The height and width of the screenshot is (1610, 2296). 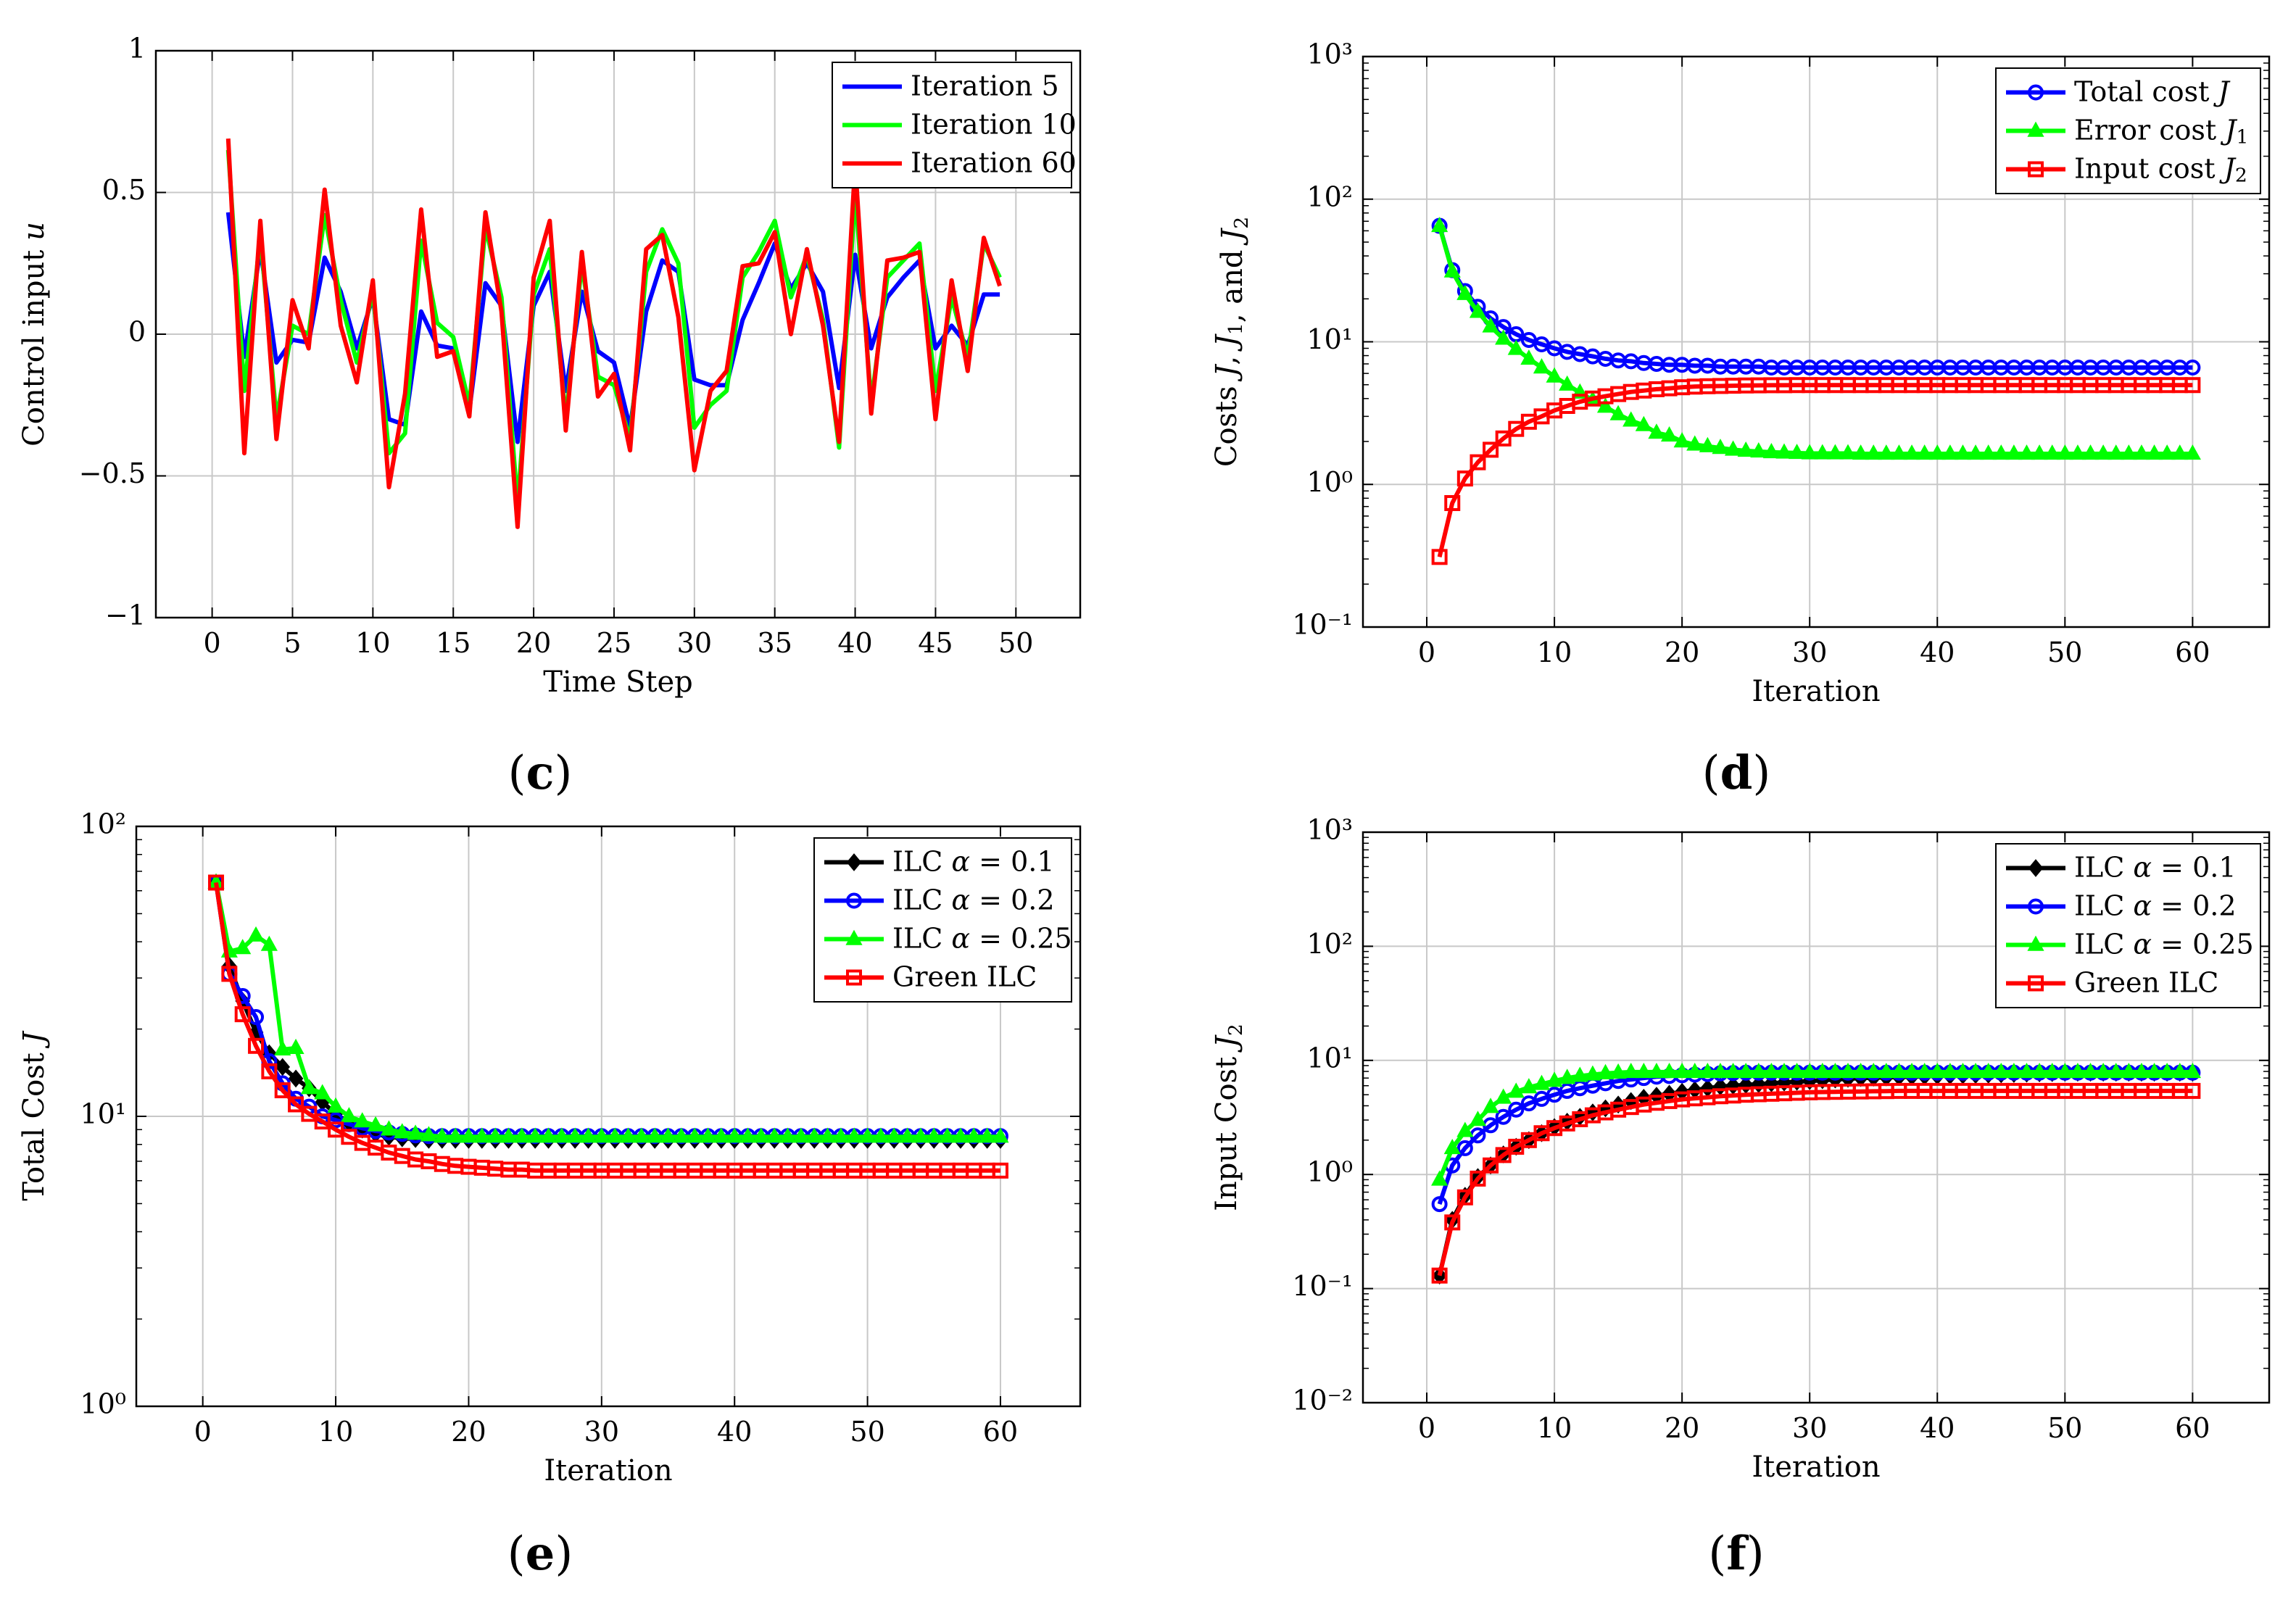 What do you see at coordinates (1000, 1432) in the screenshot?
I see `x-tick-label: 60` at bounding box center [1000, 1432].